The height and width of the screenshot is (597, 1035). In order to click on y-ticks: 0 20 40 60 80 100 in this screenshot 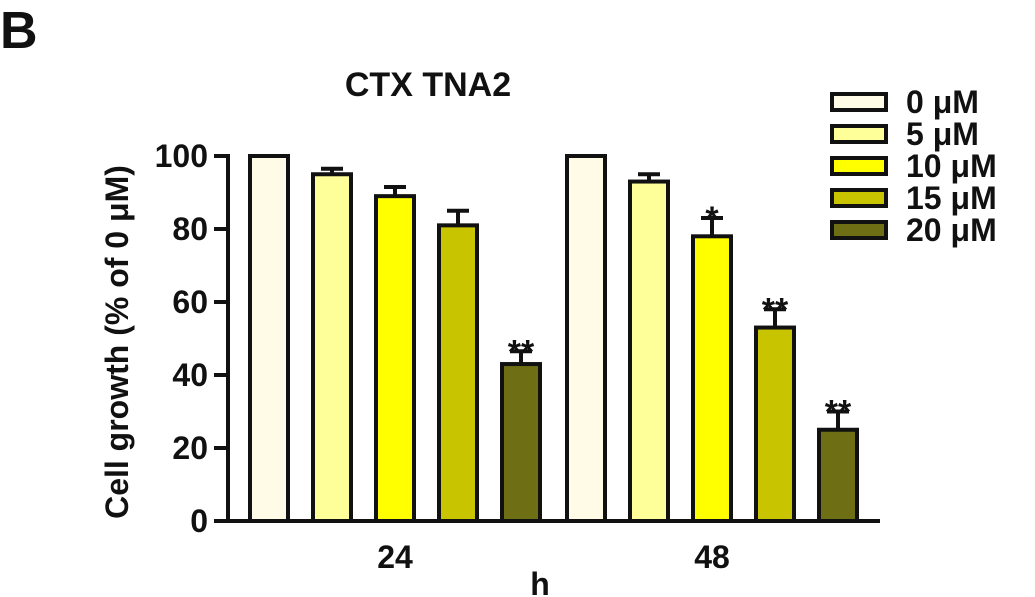, I will do `click(191, 338)`.